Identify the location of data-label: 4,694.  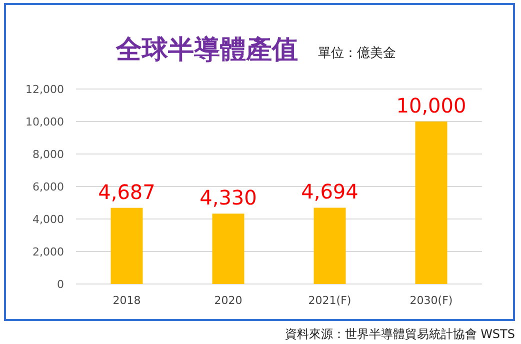
(329, 192).